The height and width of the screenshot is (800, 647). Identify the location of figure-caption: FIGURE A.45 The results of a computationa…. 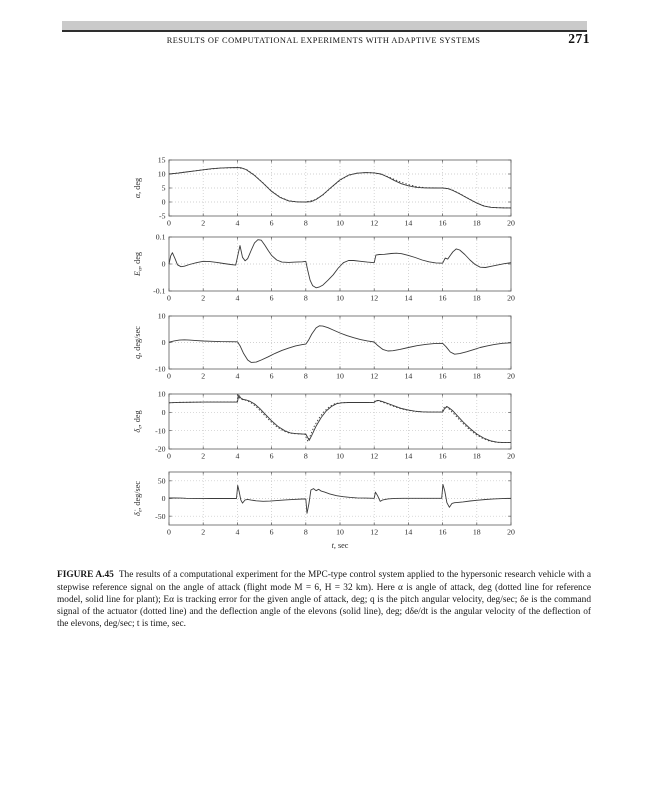
(324, 599).